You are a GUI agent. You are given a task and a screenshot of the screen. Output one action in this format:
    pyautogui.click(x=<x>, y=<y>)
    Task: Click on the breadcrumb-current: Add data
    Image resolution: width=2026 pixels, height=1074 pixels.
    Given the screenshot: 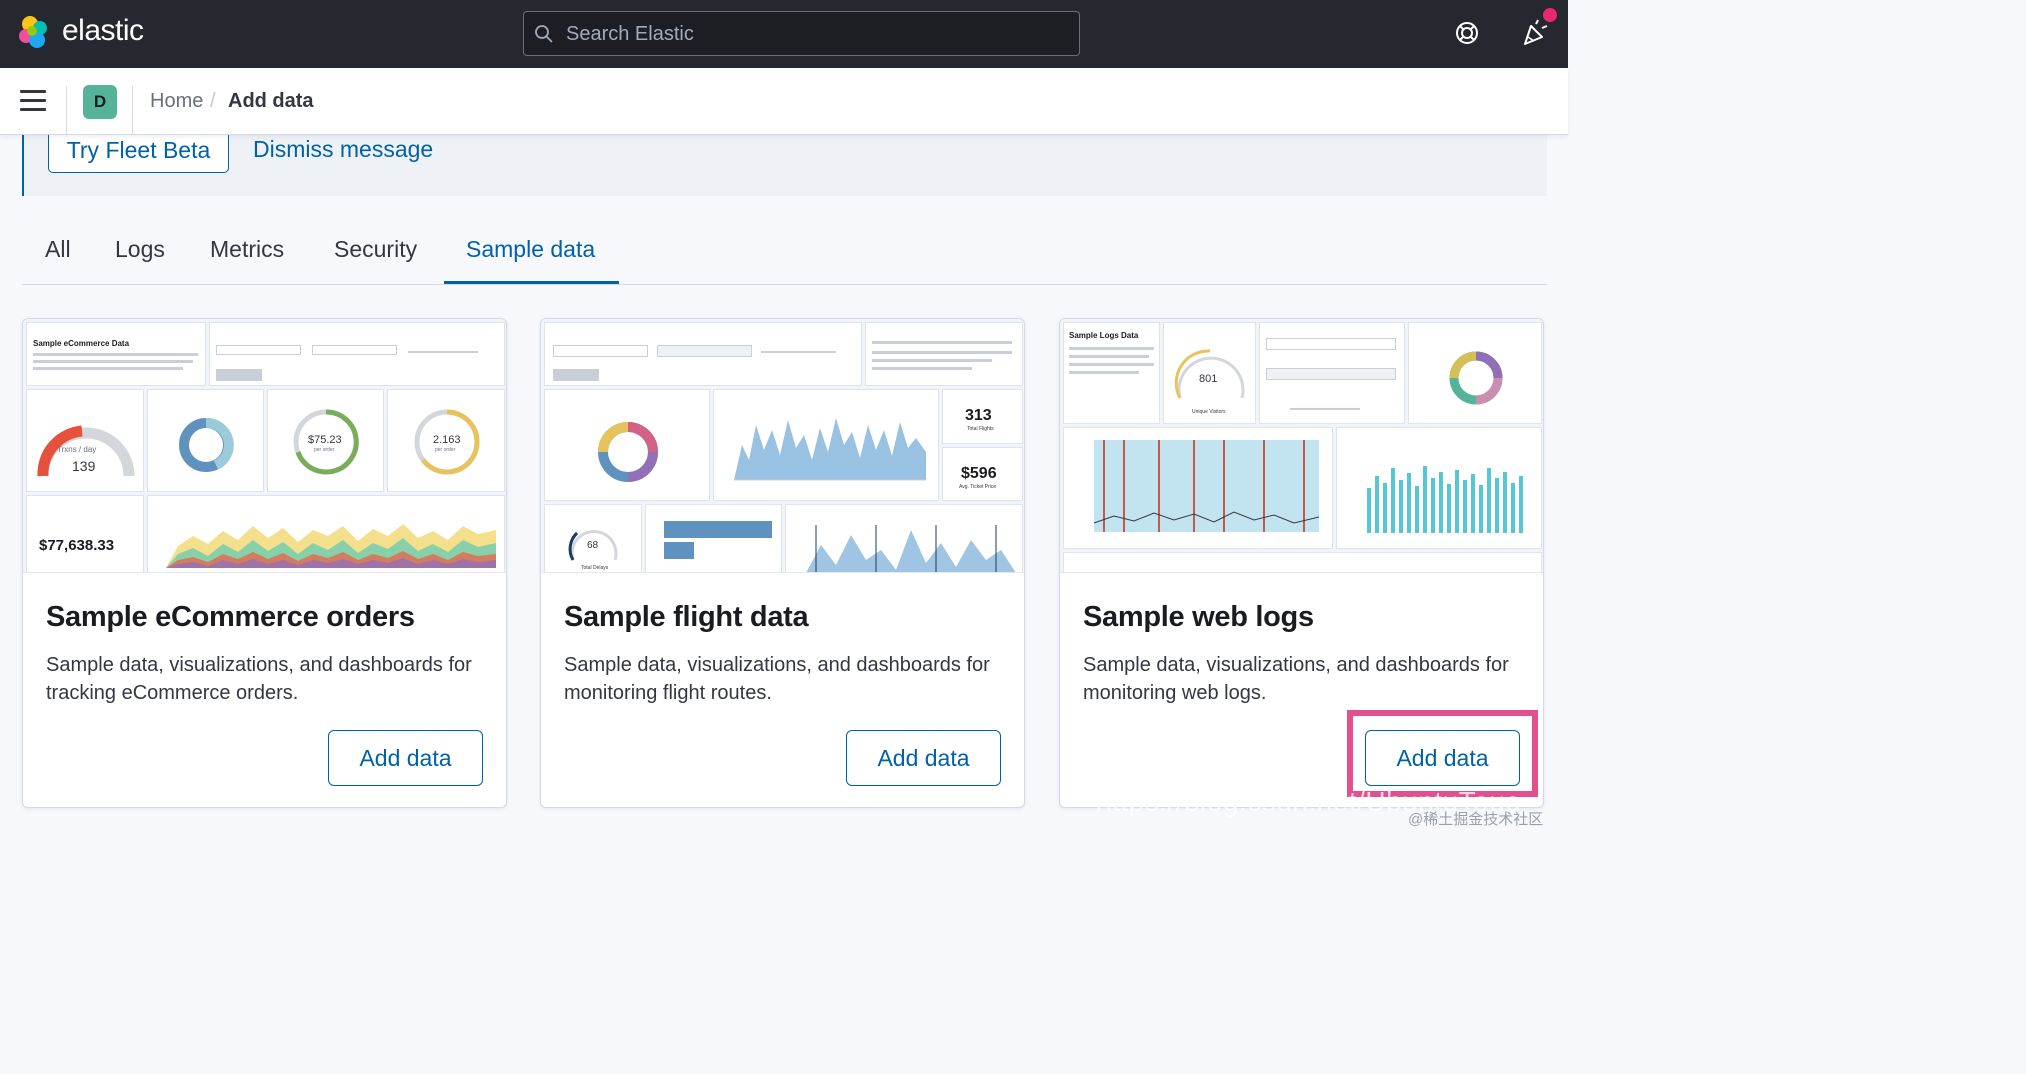 What is the action you would take?
    pyautogui.click(x=271, y=101)
    